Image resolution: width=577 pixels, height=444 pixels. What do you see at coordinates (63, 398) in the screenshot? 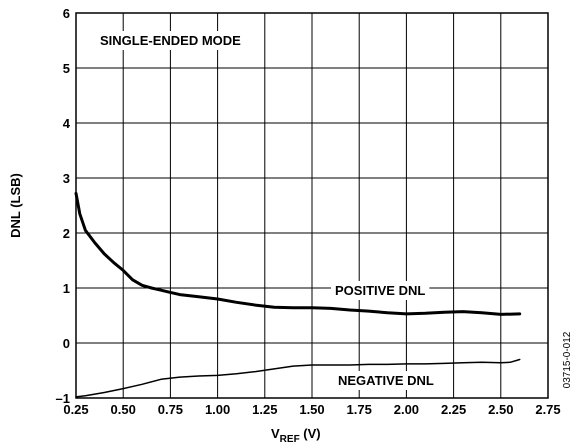
I see `y-tick-label: –1` at bounding box center [63, 398].